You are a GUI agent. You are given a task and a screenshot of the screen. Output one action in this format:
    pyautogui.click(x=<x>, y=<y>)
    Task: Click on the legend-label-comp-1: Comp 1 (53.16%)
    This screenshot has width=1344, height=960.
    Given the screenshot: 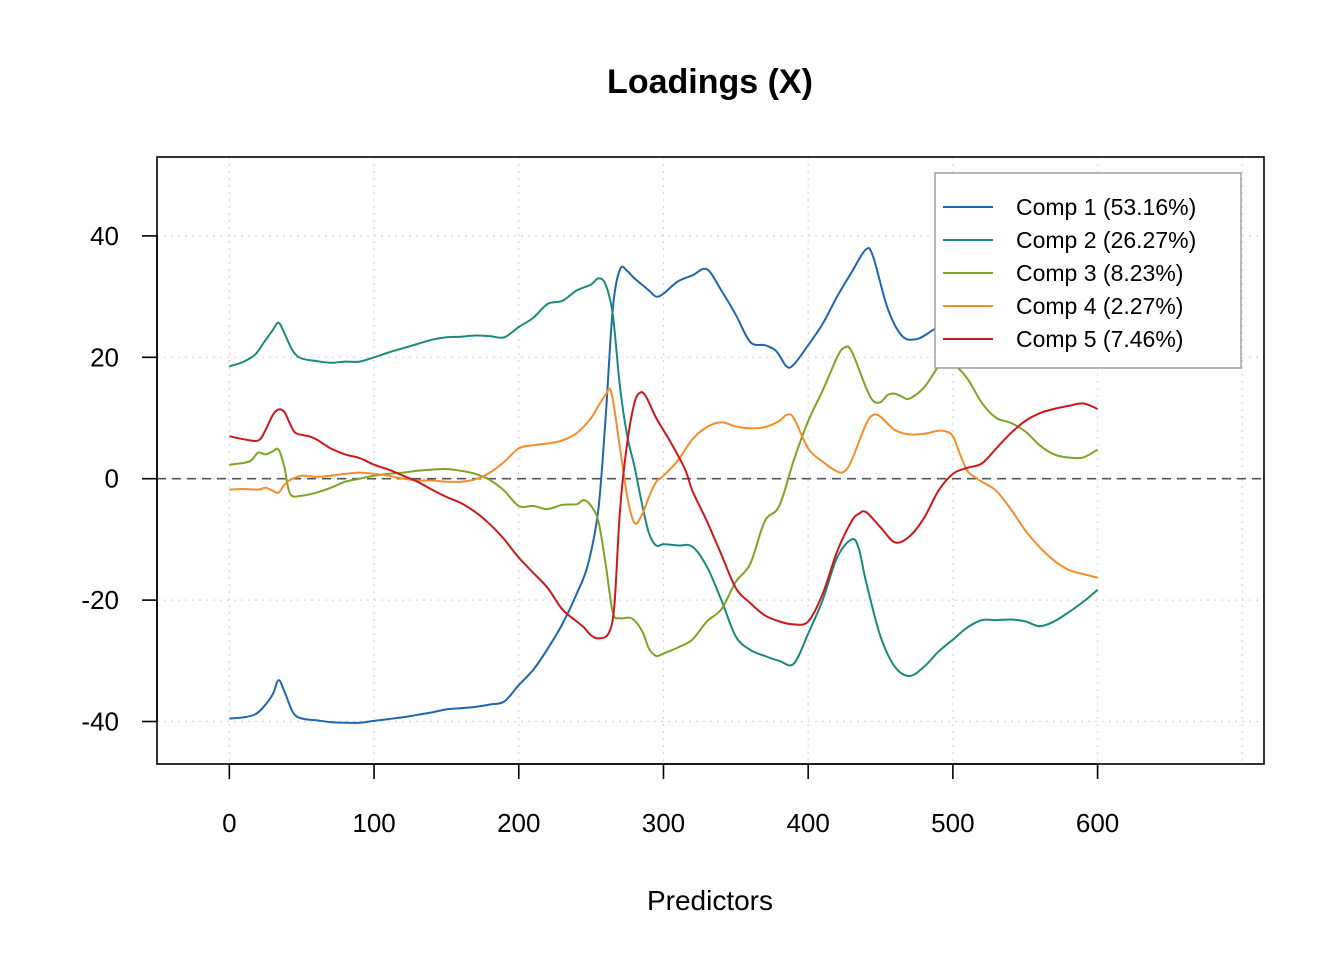 What is the action you would take?
    pyautogui.click(x=1106, y=207)
    